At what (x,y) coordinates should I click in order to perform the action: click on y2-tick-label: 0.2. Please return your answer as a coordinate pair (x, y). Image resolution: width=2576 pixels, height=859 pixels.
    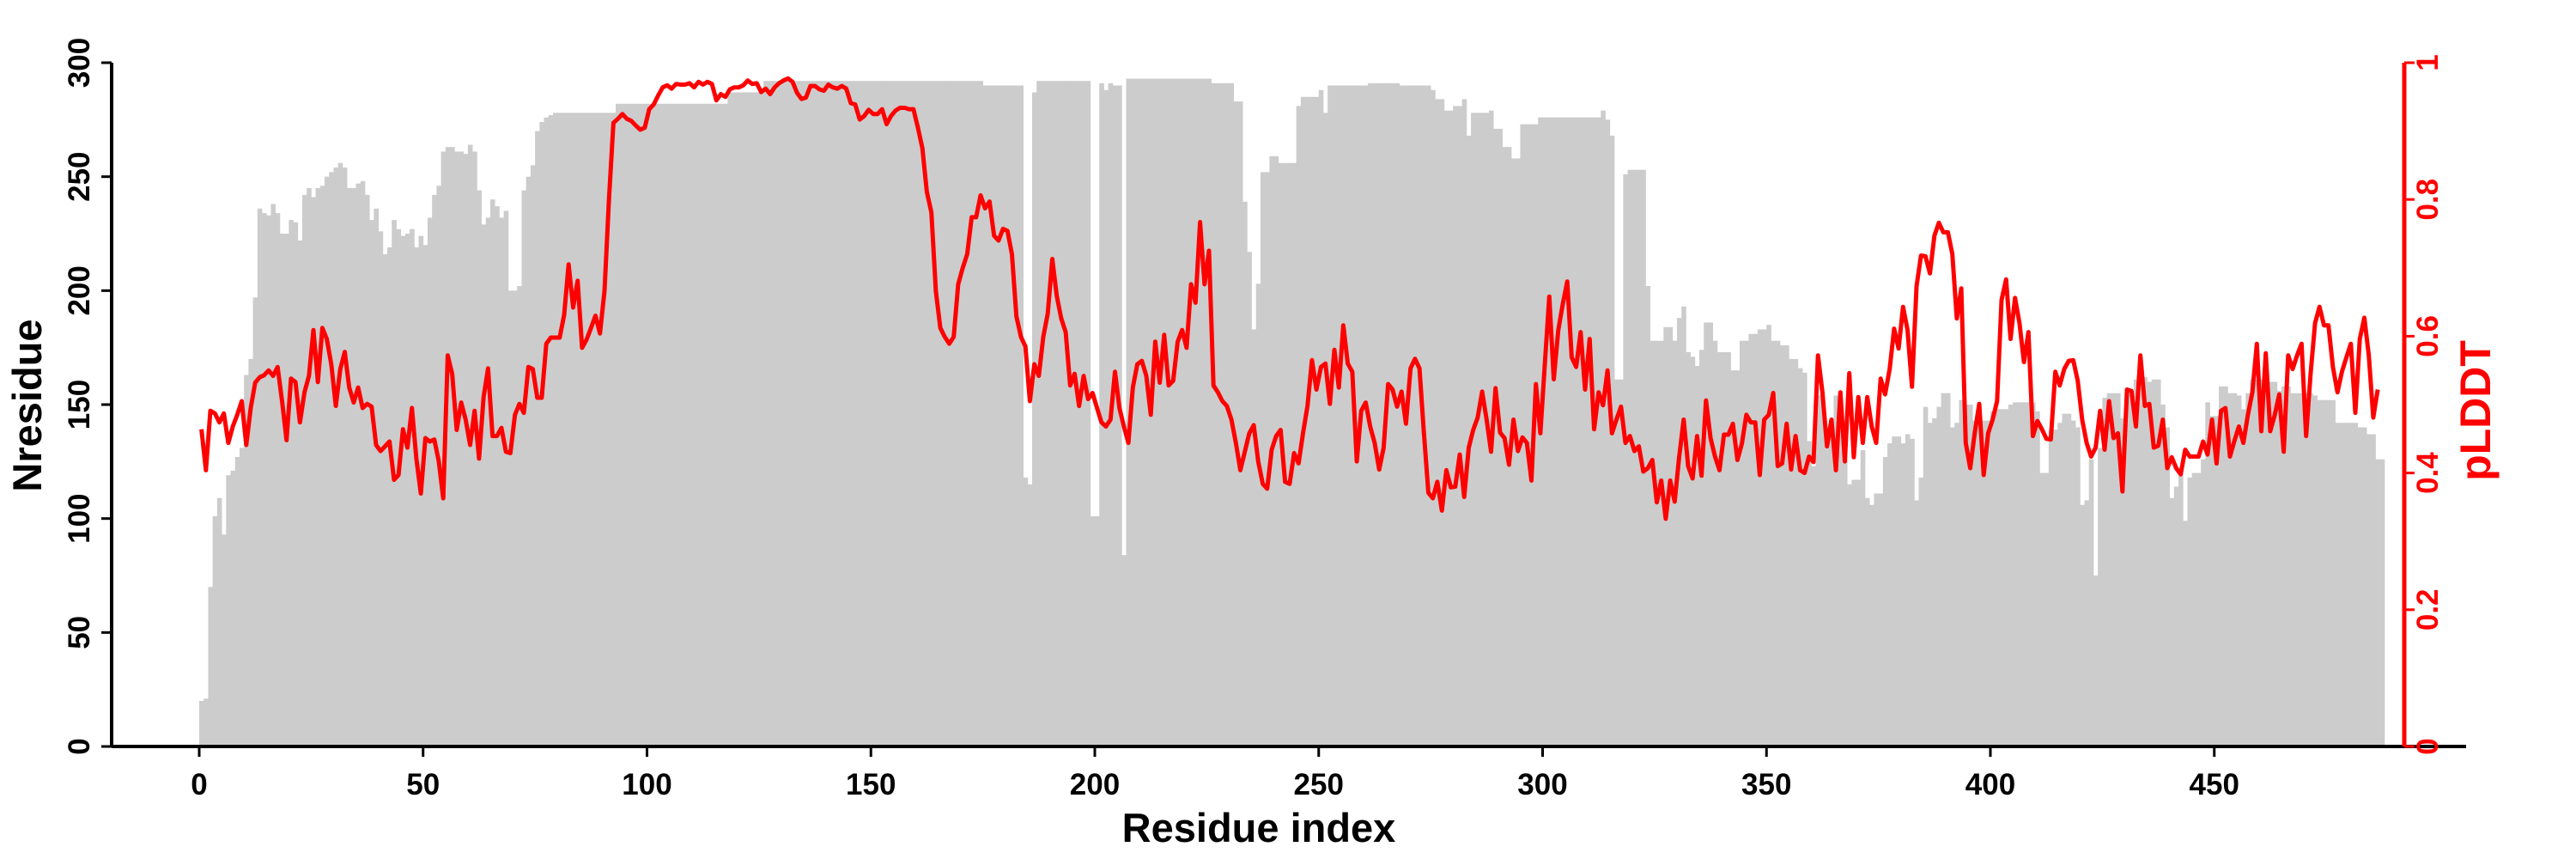
    Looking at the image, I should click on (2428, 610).